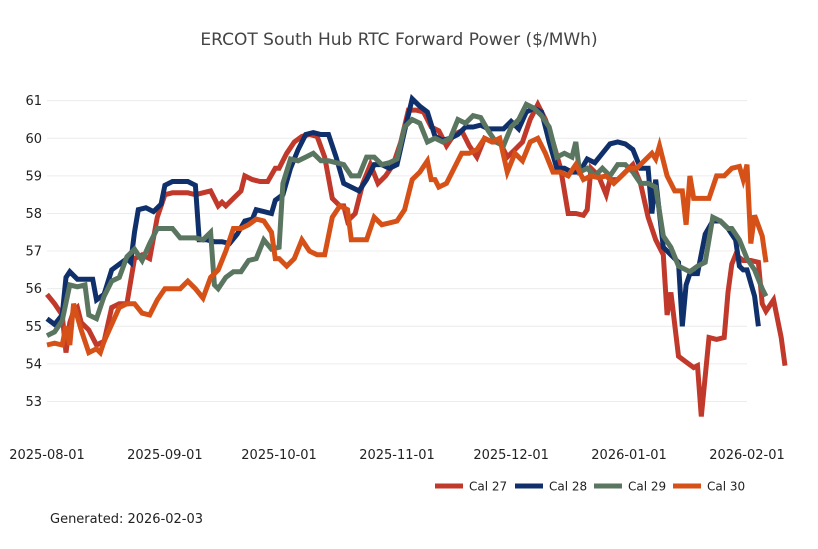  I want to click on legend-label: Cal 27, so click(488, 487).